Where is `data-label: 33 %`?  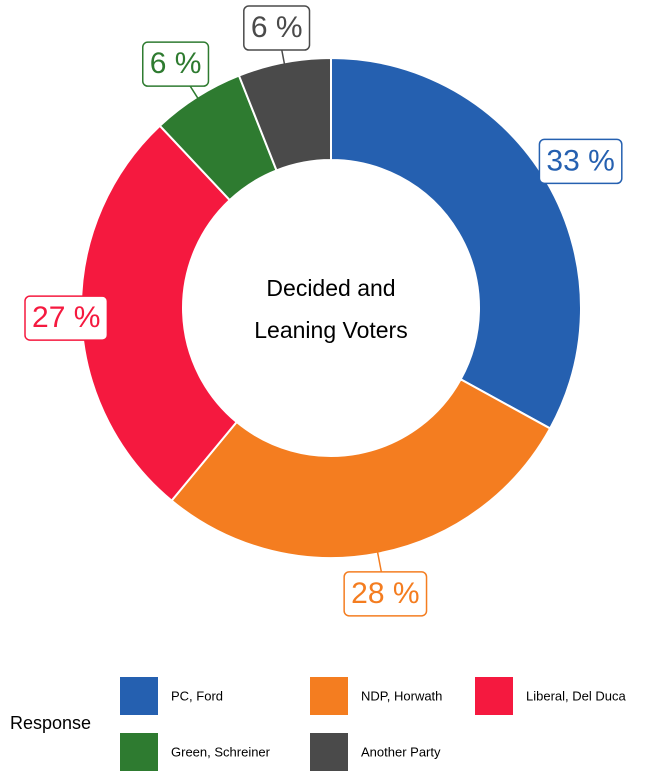
data-label: 33 % is located at coordinates (580, 160).